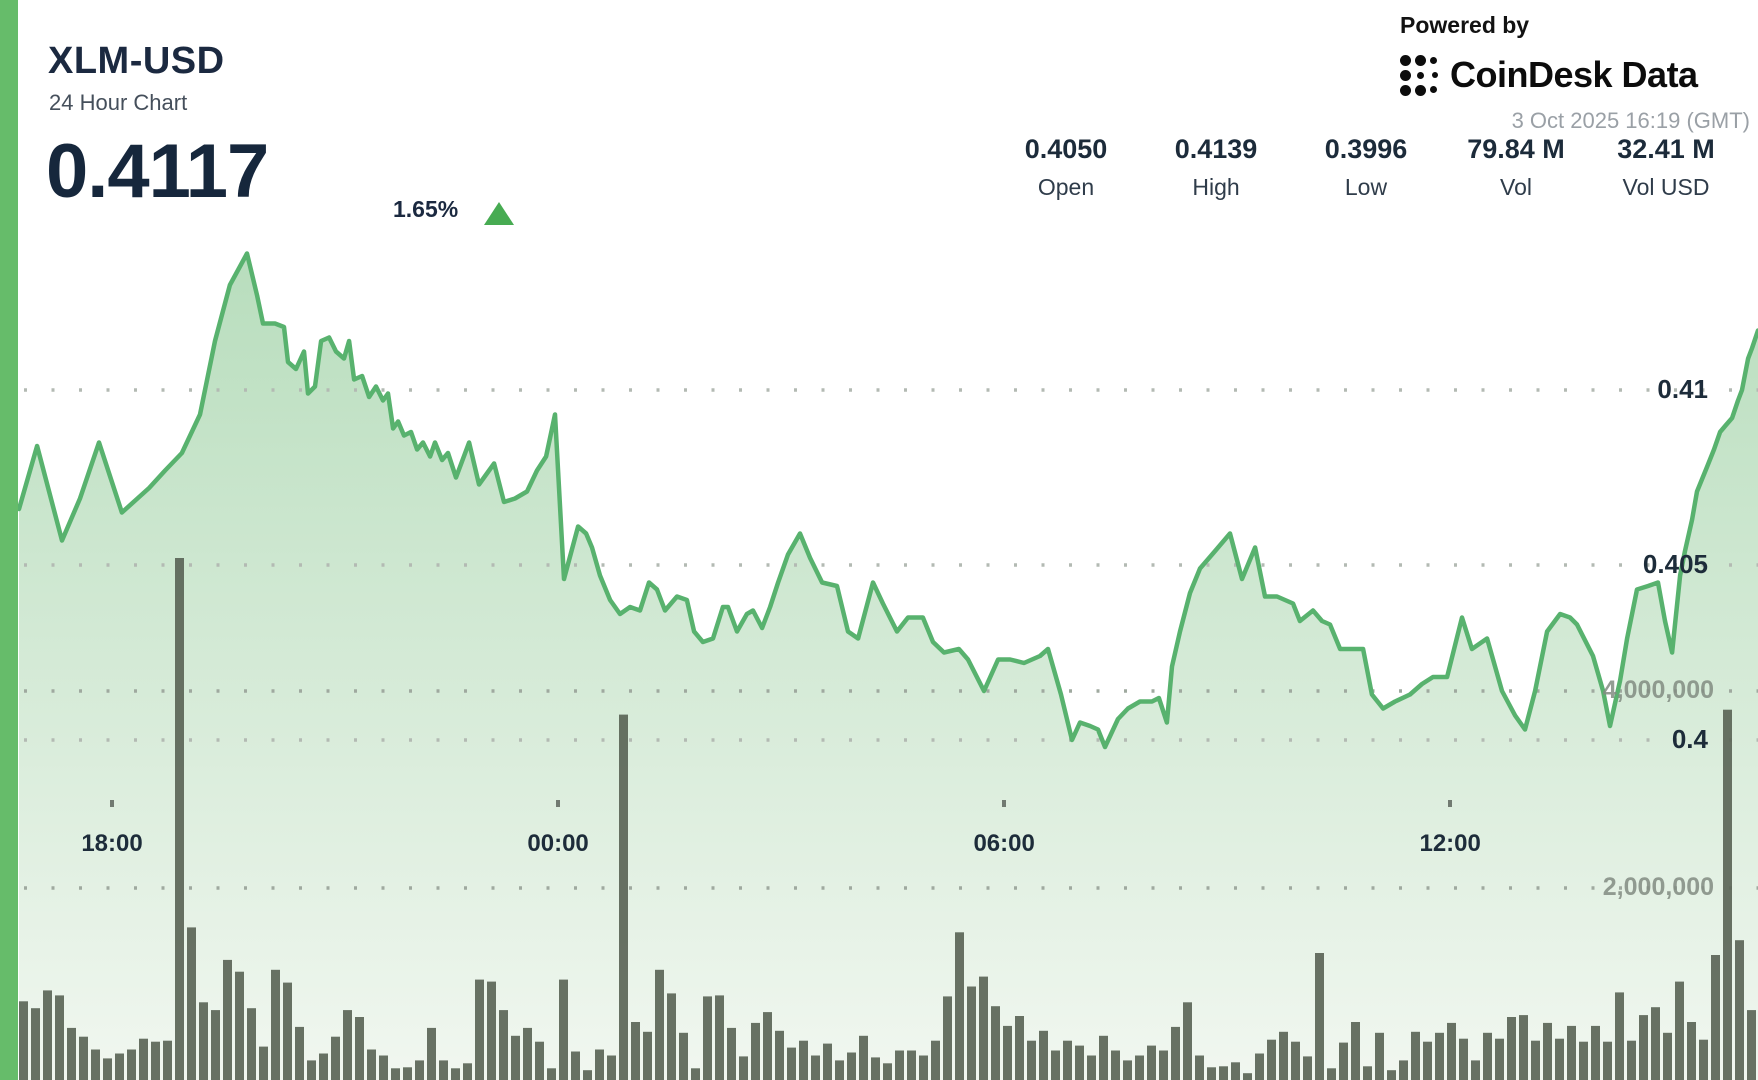 Image resolution: width=1758 pixels, height=1080 pixels. Describe the element at coordinates (1216, 187) in the screenshot. I see `stat-high-label: High` at that location.